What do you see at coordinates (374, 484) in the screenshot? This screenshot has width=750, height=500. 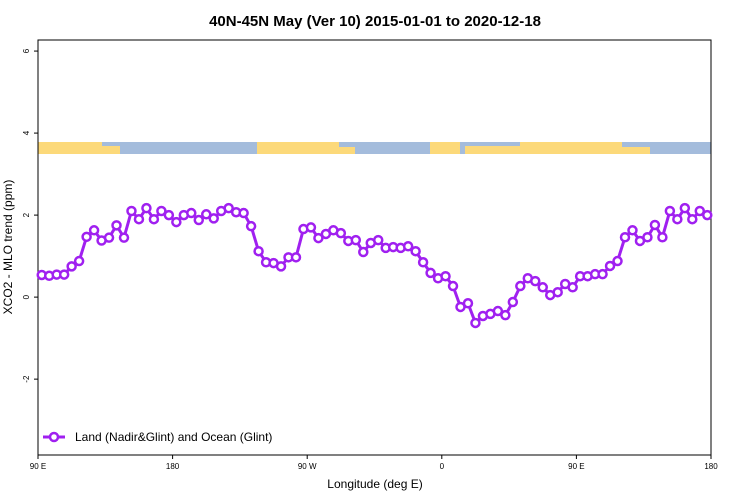 I see `x-axis-label: Longitude (deg E)` at bounding box center [374, 484].